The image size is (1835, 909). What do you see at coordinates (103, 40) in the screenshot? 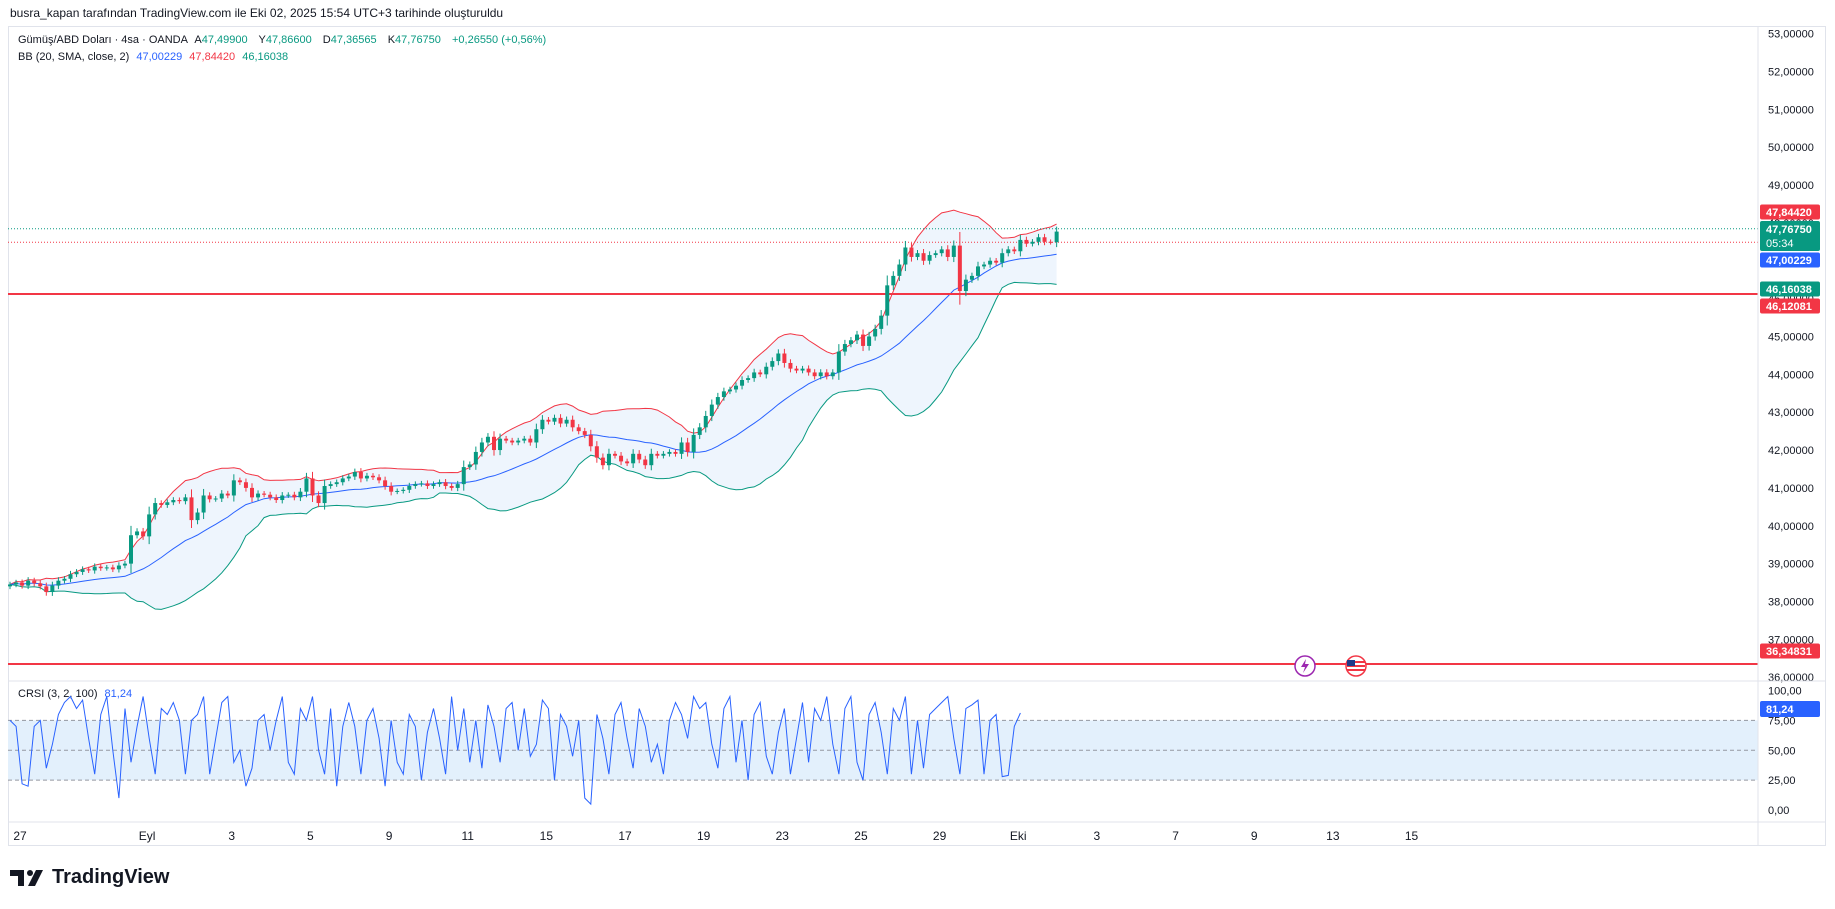
I see `symbol-name: Gümüş/ABD Doları · 4sa · OANDA` at bounding box center [103, 40].